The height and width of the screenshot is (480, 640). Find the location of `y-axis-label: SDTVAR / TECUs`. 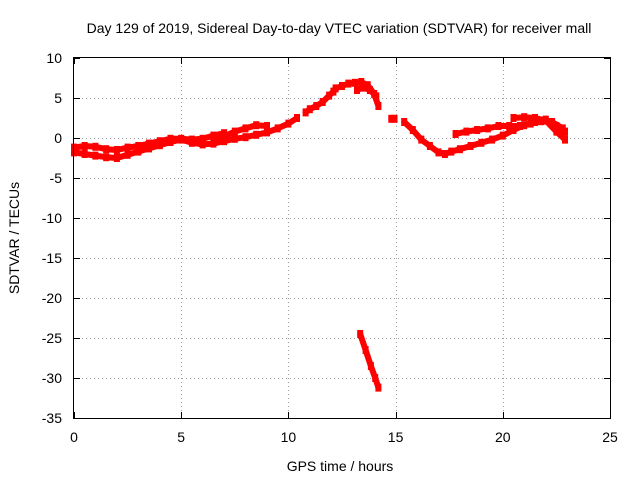

y-axis-label: SDTVAR / TECUs is located at coordinates (14, 238).